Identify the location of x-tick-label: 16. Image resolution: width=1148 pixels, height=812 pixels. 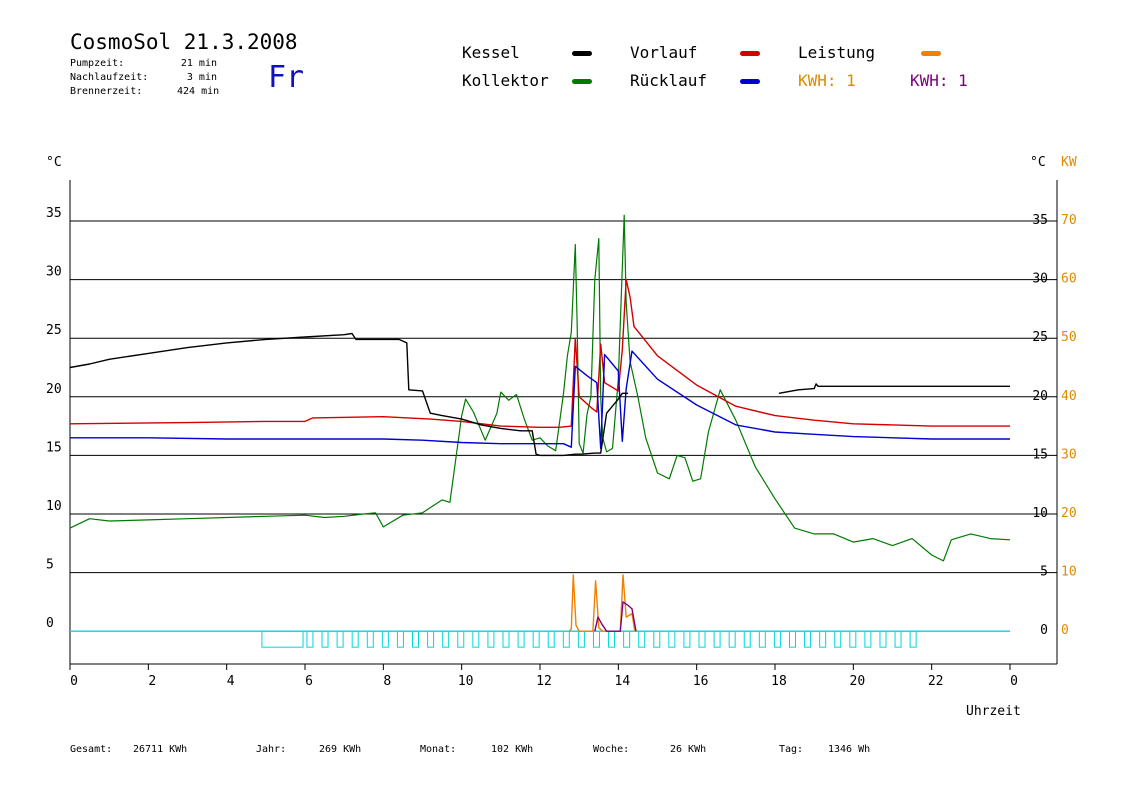
(701, 681).